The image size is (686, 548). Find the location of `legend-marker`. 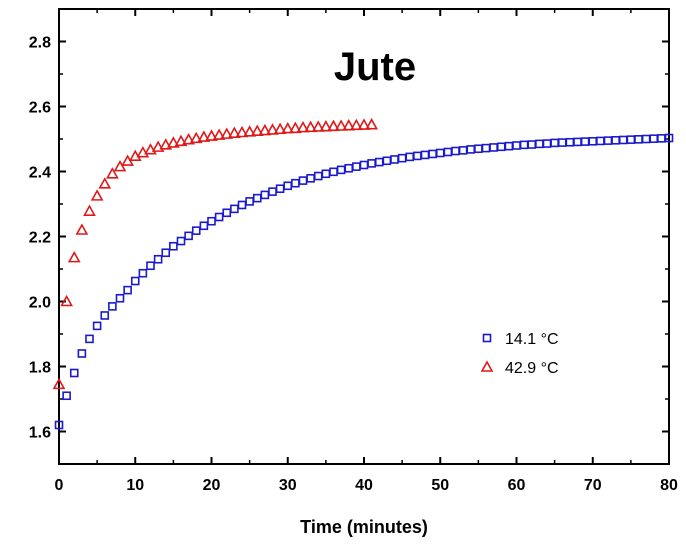

legend-marker is located at coordinates (487, 338).